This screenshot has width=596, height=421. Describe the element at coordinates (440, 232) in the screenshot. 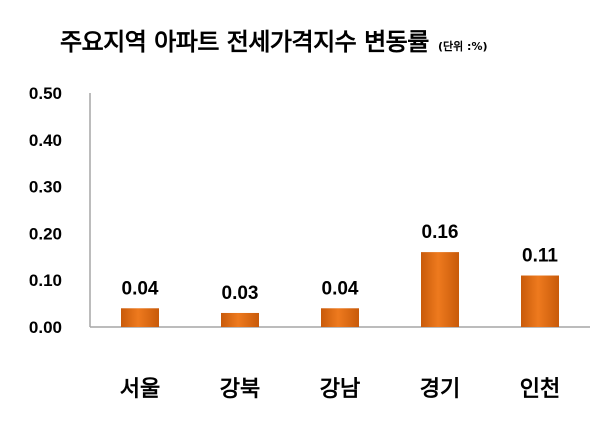

I see `data-label: 0.16` at that location.